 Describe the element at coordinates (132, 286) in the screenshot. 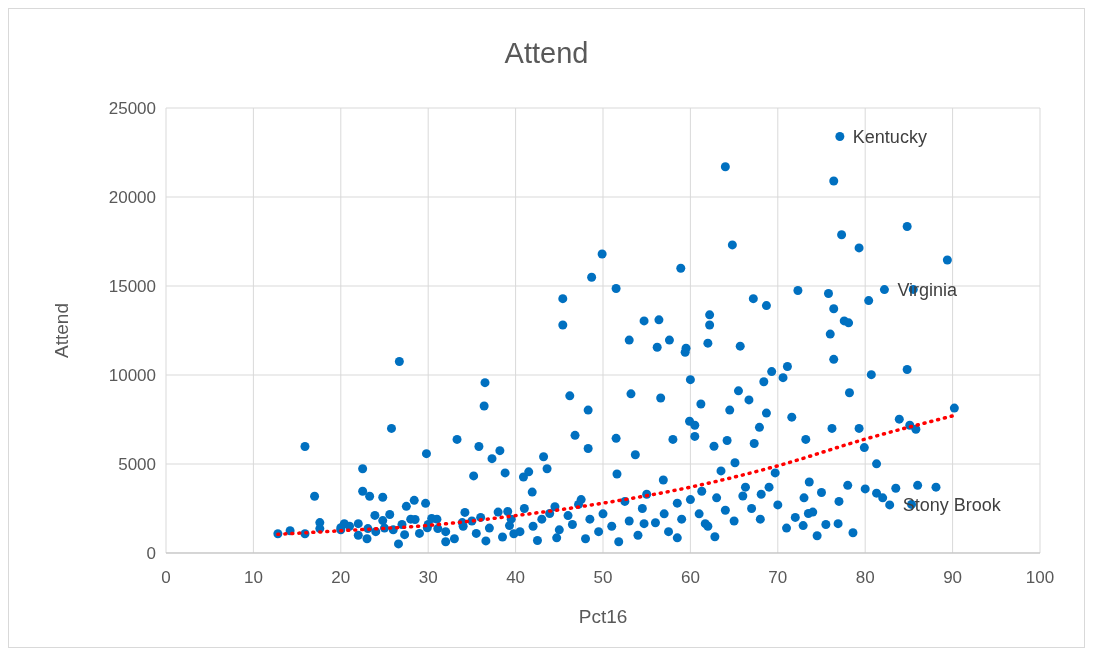

I see `y-tick-label: 15000` at that location.